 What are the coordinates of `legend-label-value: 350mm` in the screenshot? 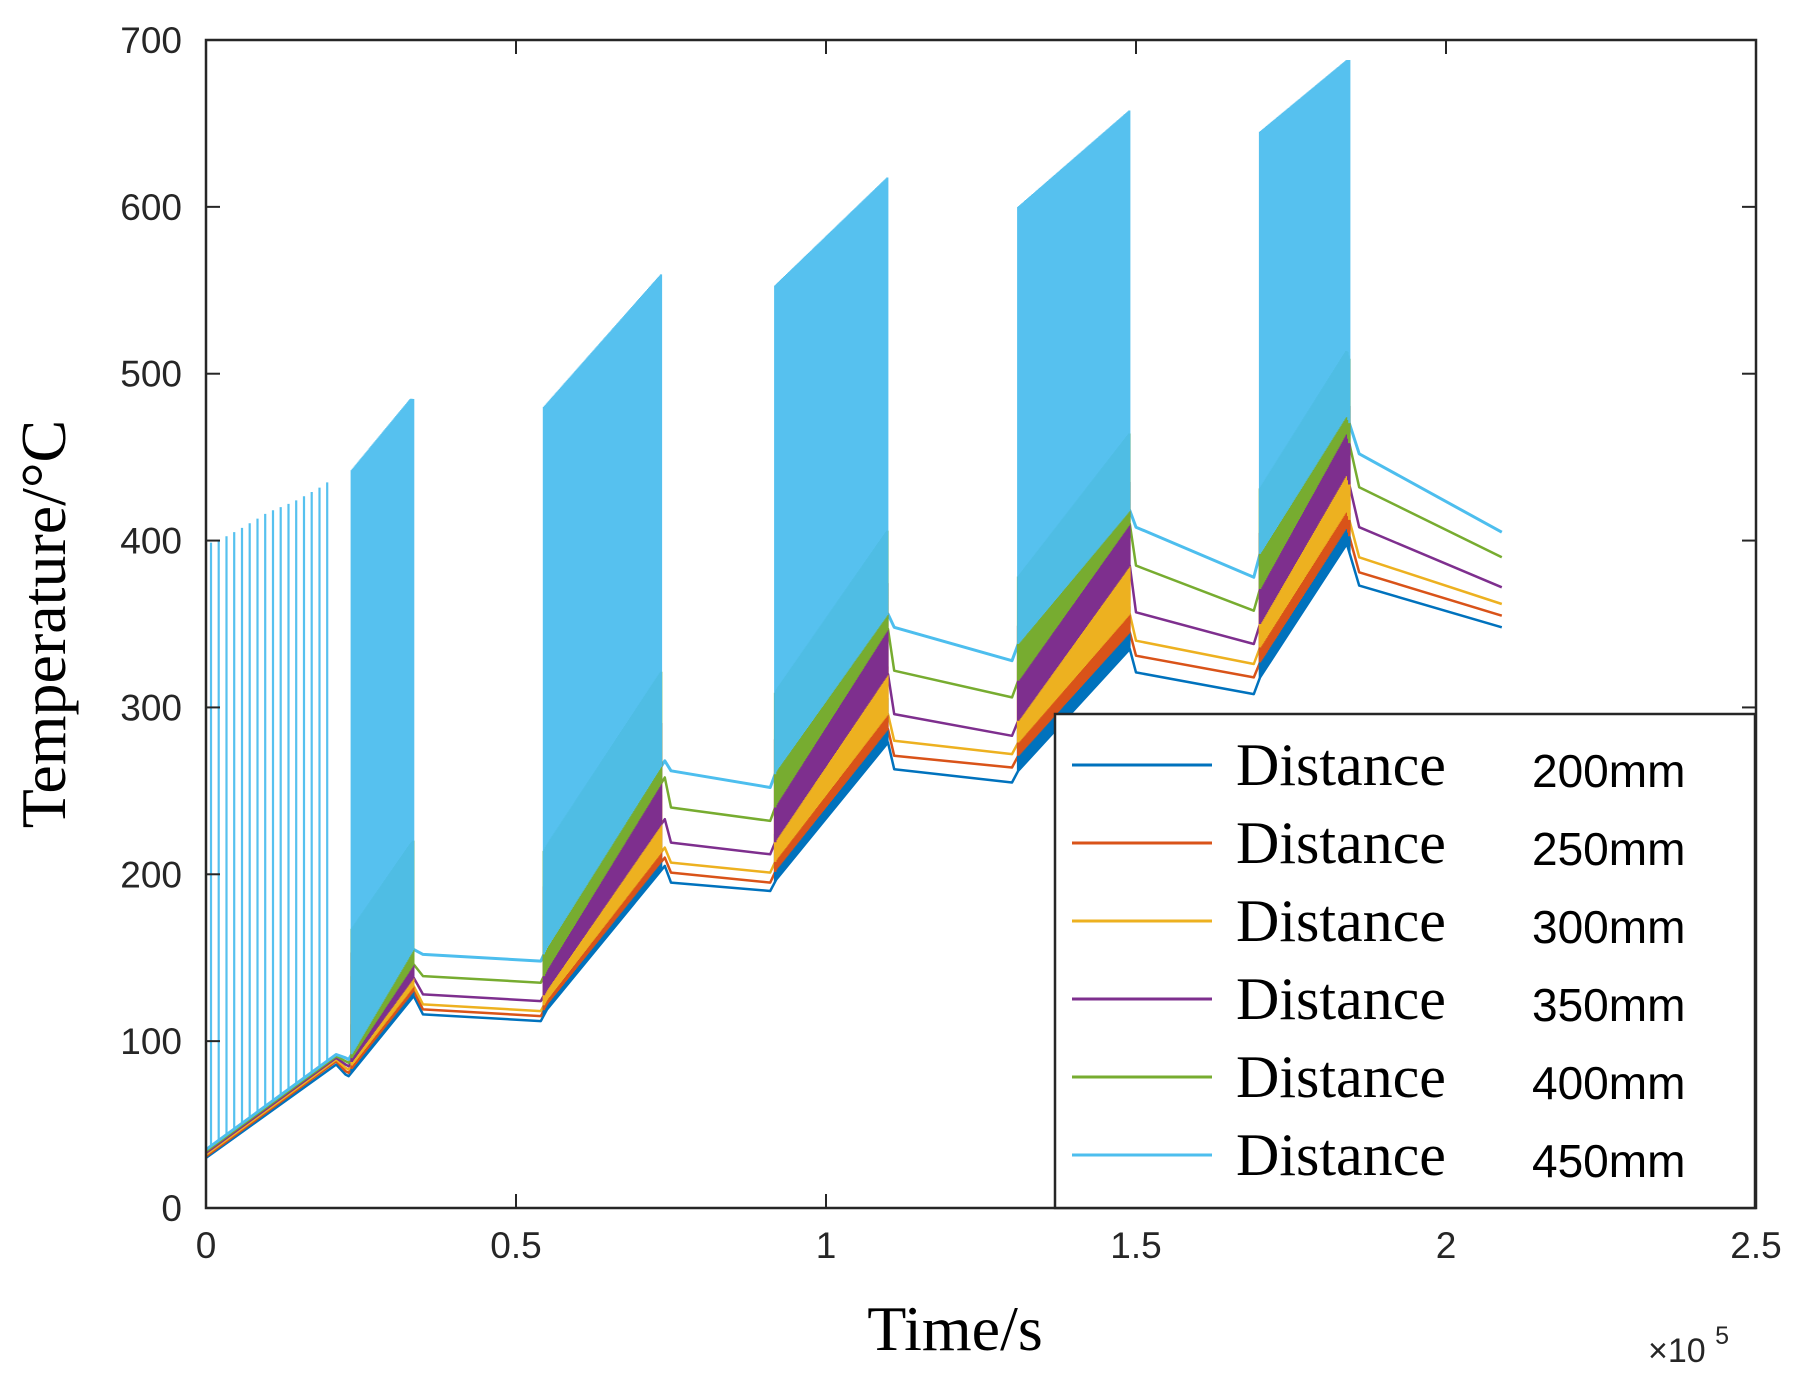 It's located at (1608, 1005).